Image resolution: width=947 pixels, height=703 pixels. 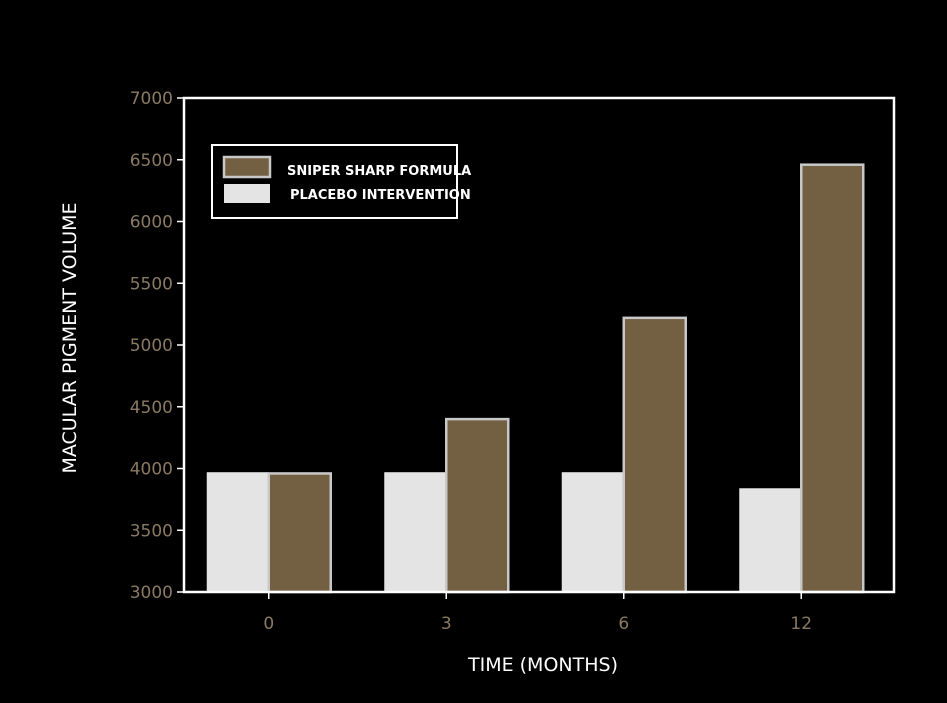 I want to click on y-axis-title: MACULAR PIGMENT VOLUME, so click(x=70, y=337).